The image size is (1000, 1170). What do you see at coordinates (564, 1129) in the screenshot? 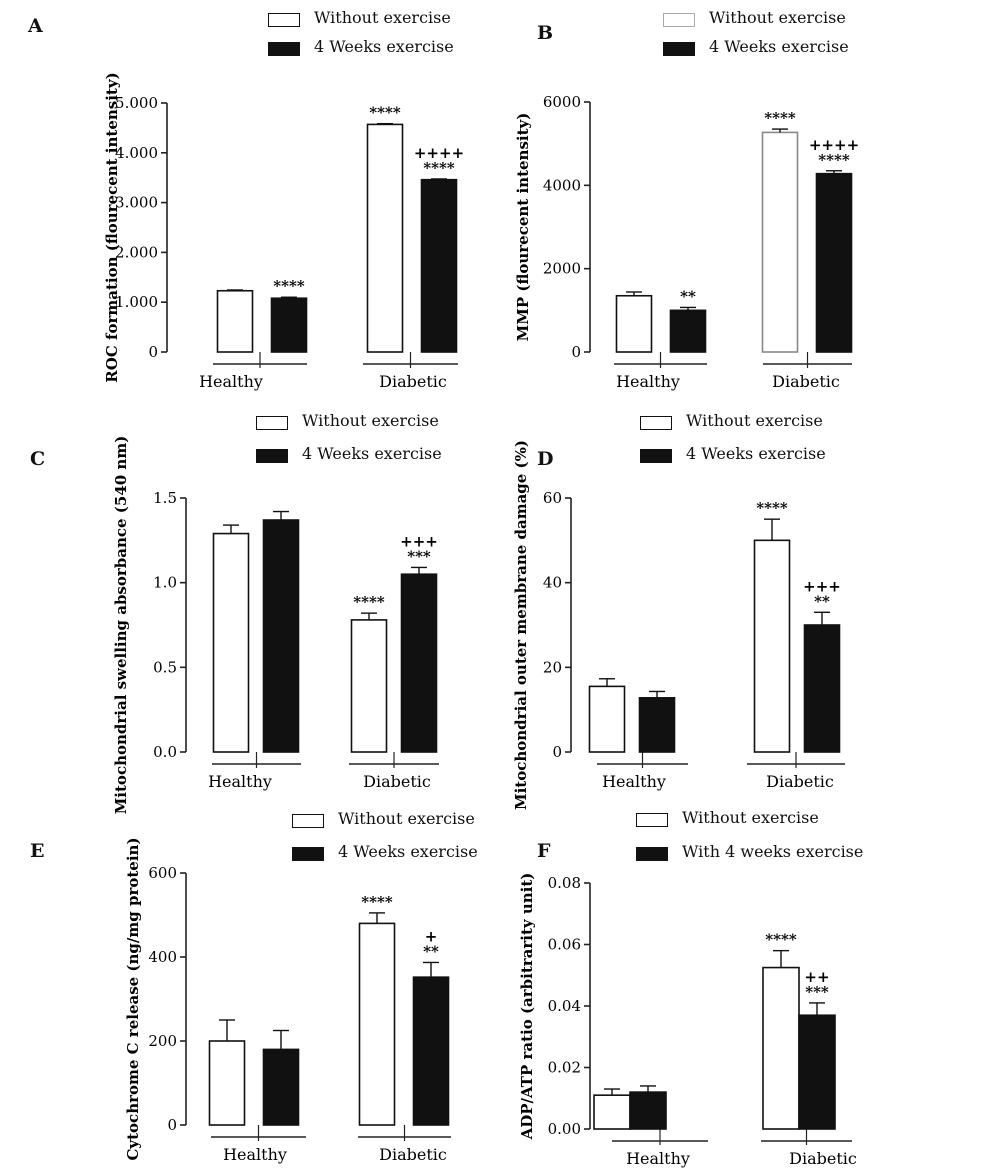
I see `y-tick-label: 0.00` at bounding box center [564, 1129].